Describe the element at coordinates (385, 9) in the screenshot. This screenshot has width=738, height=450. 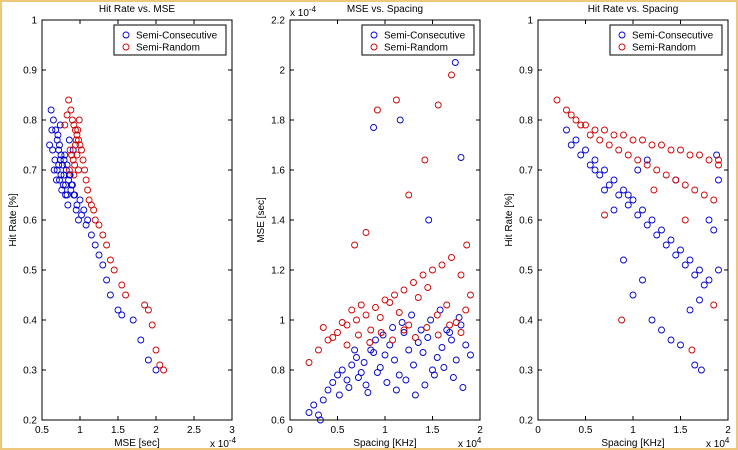
I see `chart-title: MSE vs. Spacing` at that location.